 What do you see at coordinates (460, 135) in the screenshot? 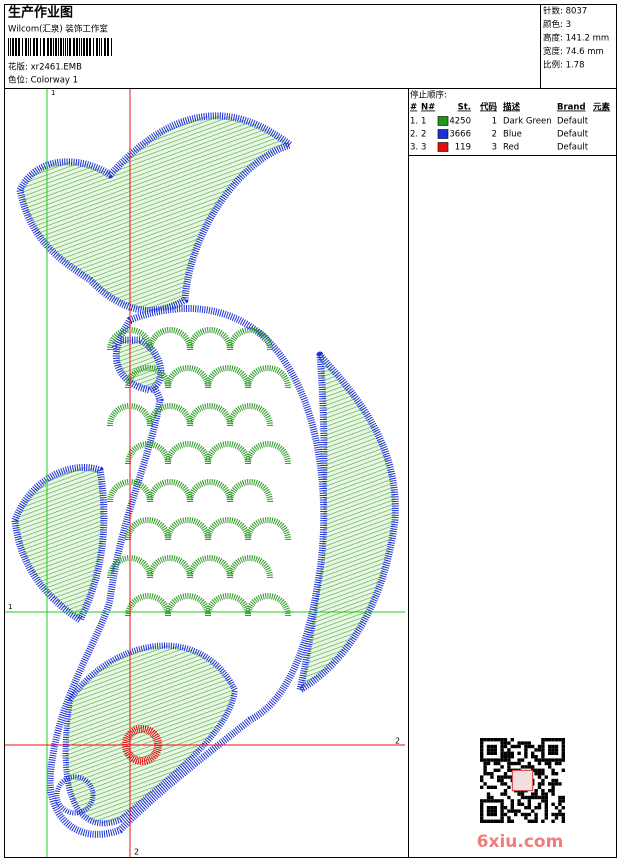
I see `row-stitches: 3666` at bounding box center [460, 135].